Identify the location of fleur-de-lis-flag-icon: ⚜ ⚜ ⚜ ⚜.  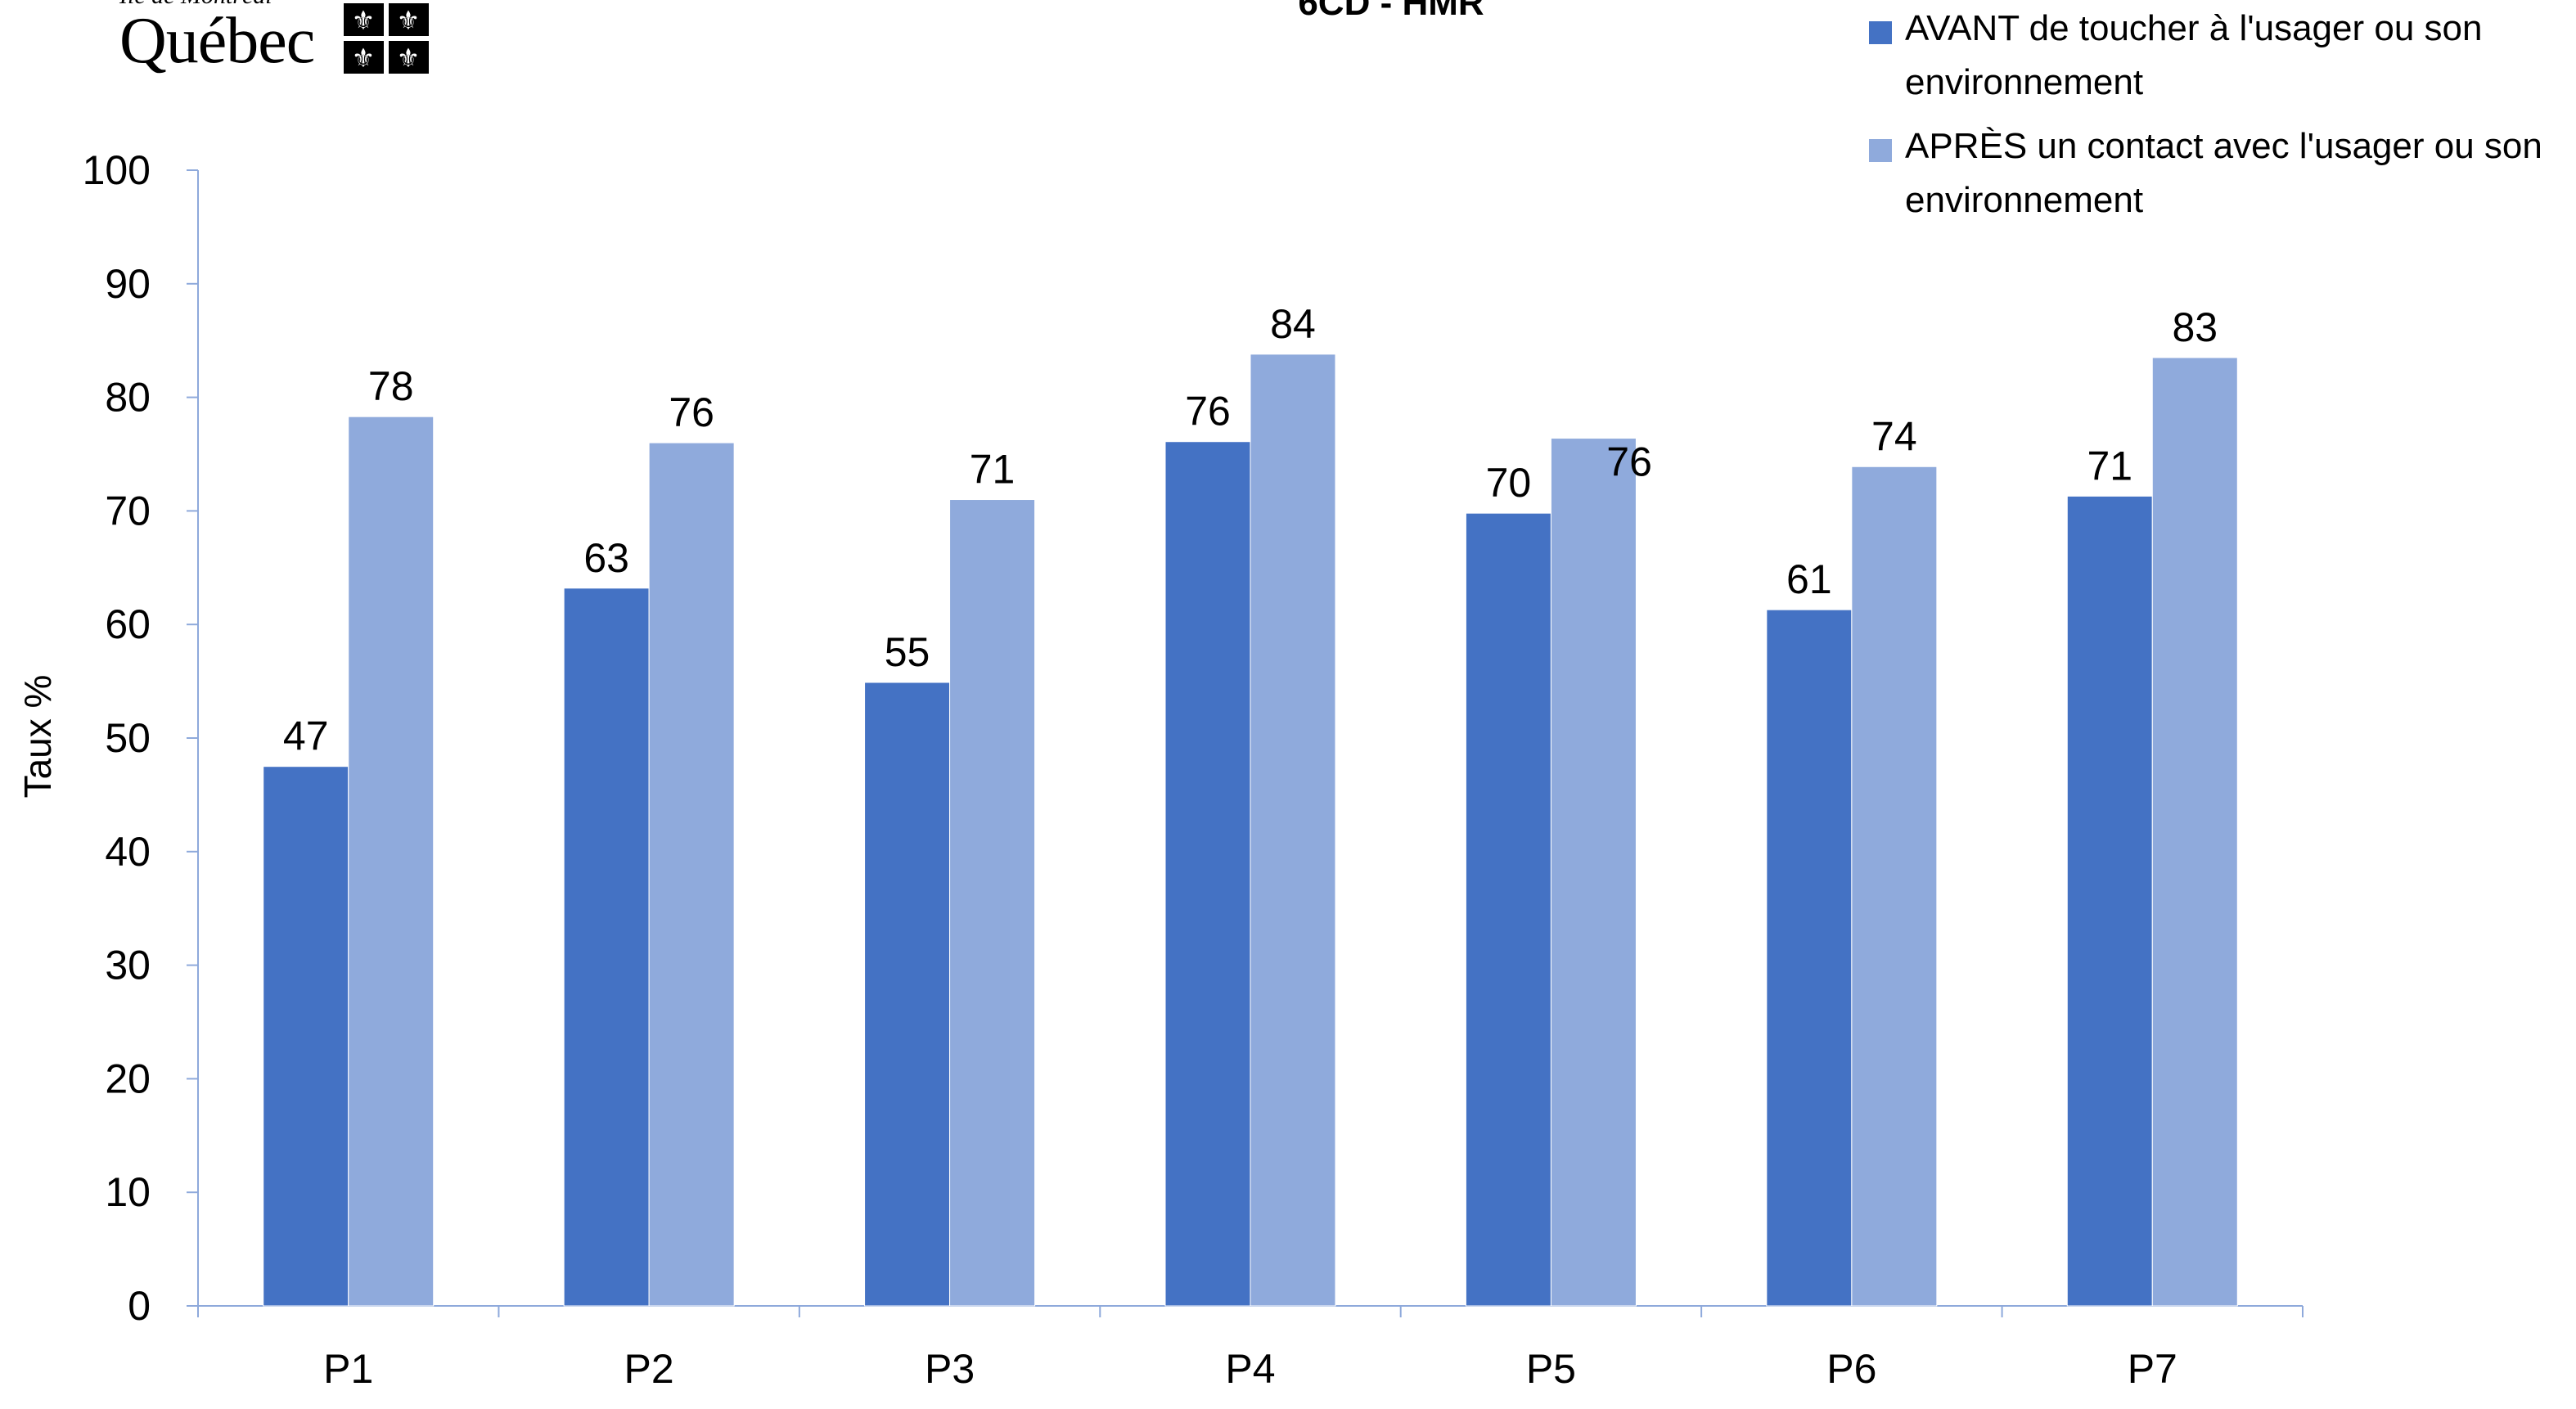
(386, 38).